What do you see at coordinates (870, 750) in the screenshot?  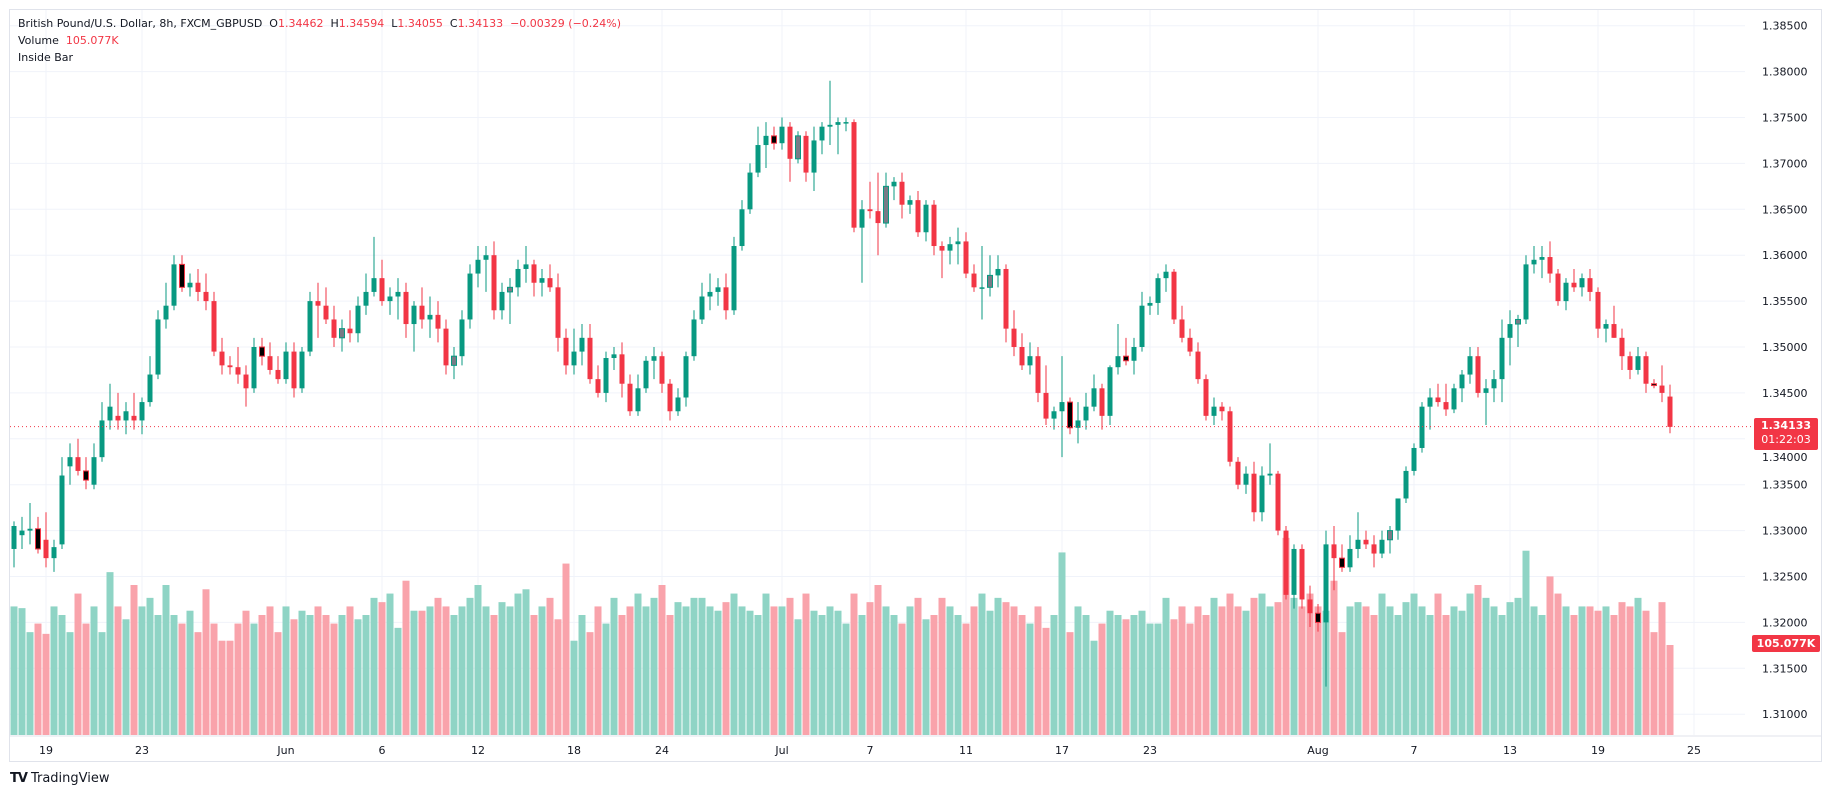 I see `time-axis: 19 23 Jun 6 12 18 24 Jul 7 11 17 23 Aug 7 13 19 25` at bounding box center [870, 750].